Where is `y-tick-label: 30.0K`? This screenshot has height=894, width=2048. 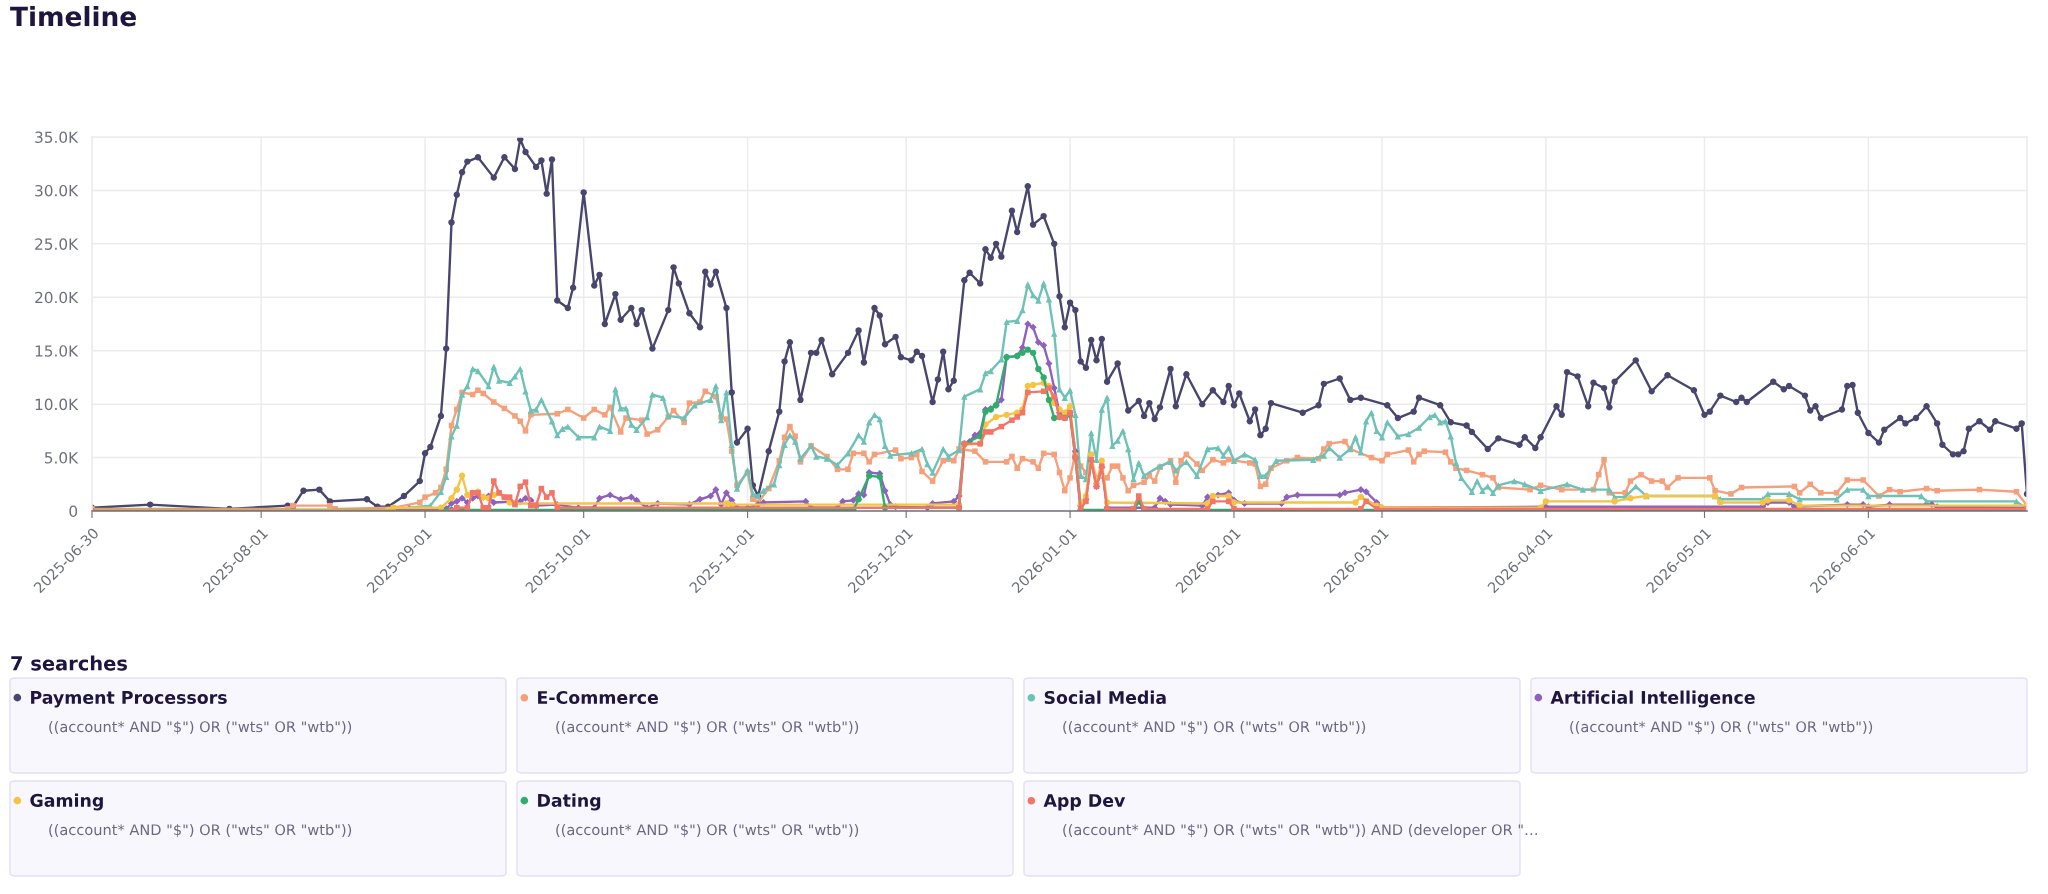 y-tick-label: 30.0K is located at coordinates (57, 190).